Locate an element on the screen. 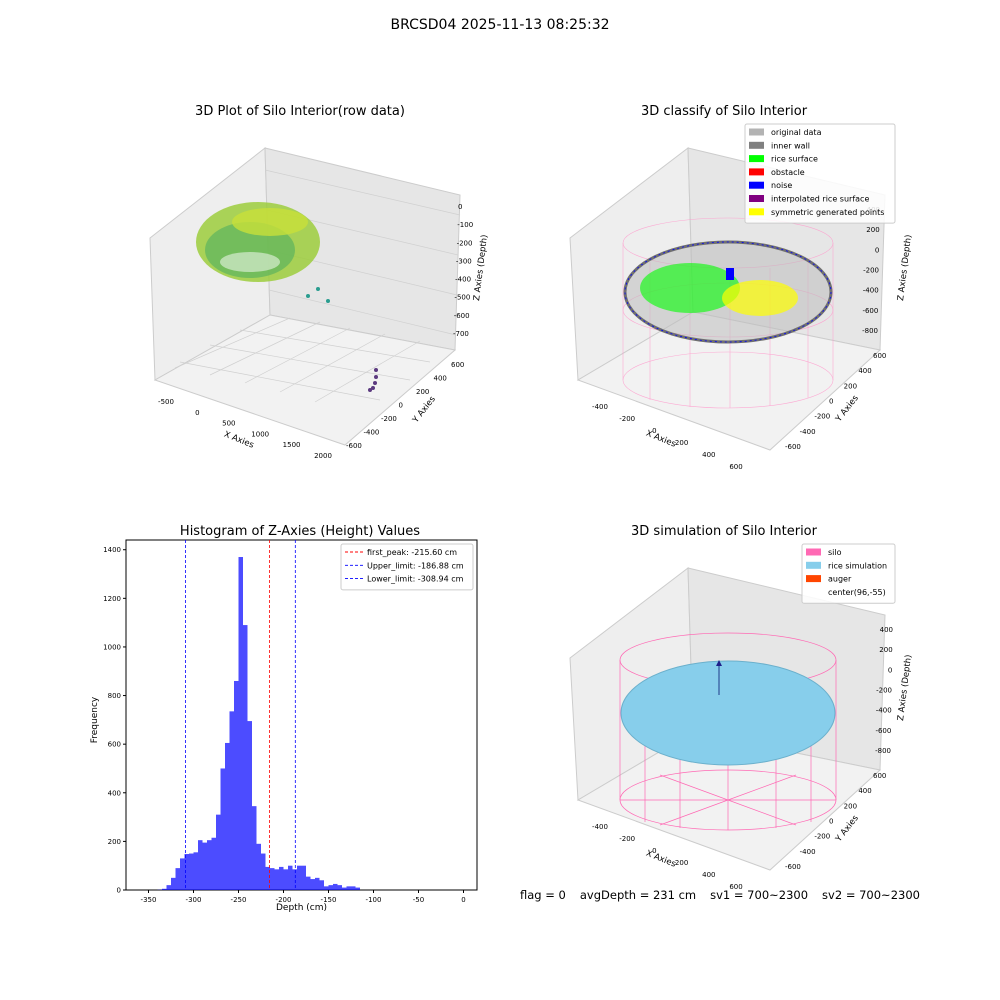  legend-label: auger is located at coordinates (840, 579).